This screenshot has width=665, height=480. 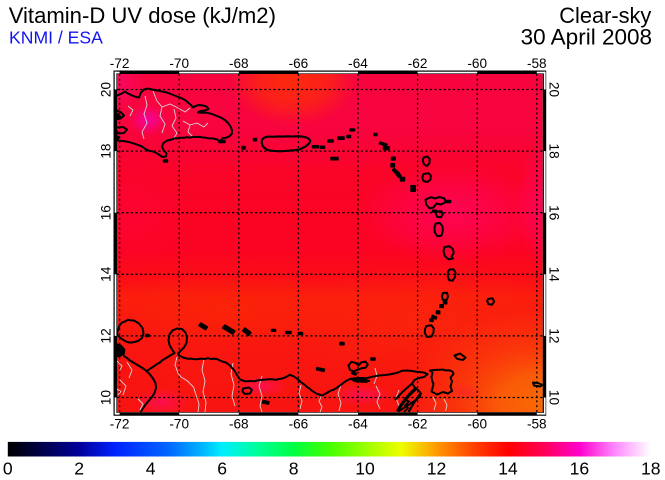 I want to click on svg-text: 2, so click(x=79, y=469).